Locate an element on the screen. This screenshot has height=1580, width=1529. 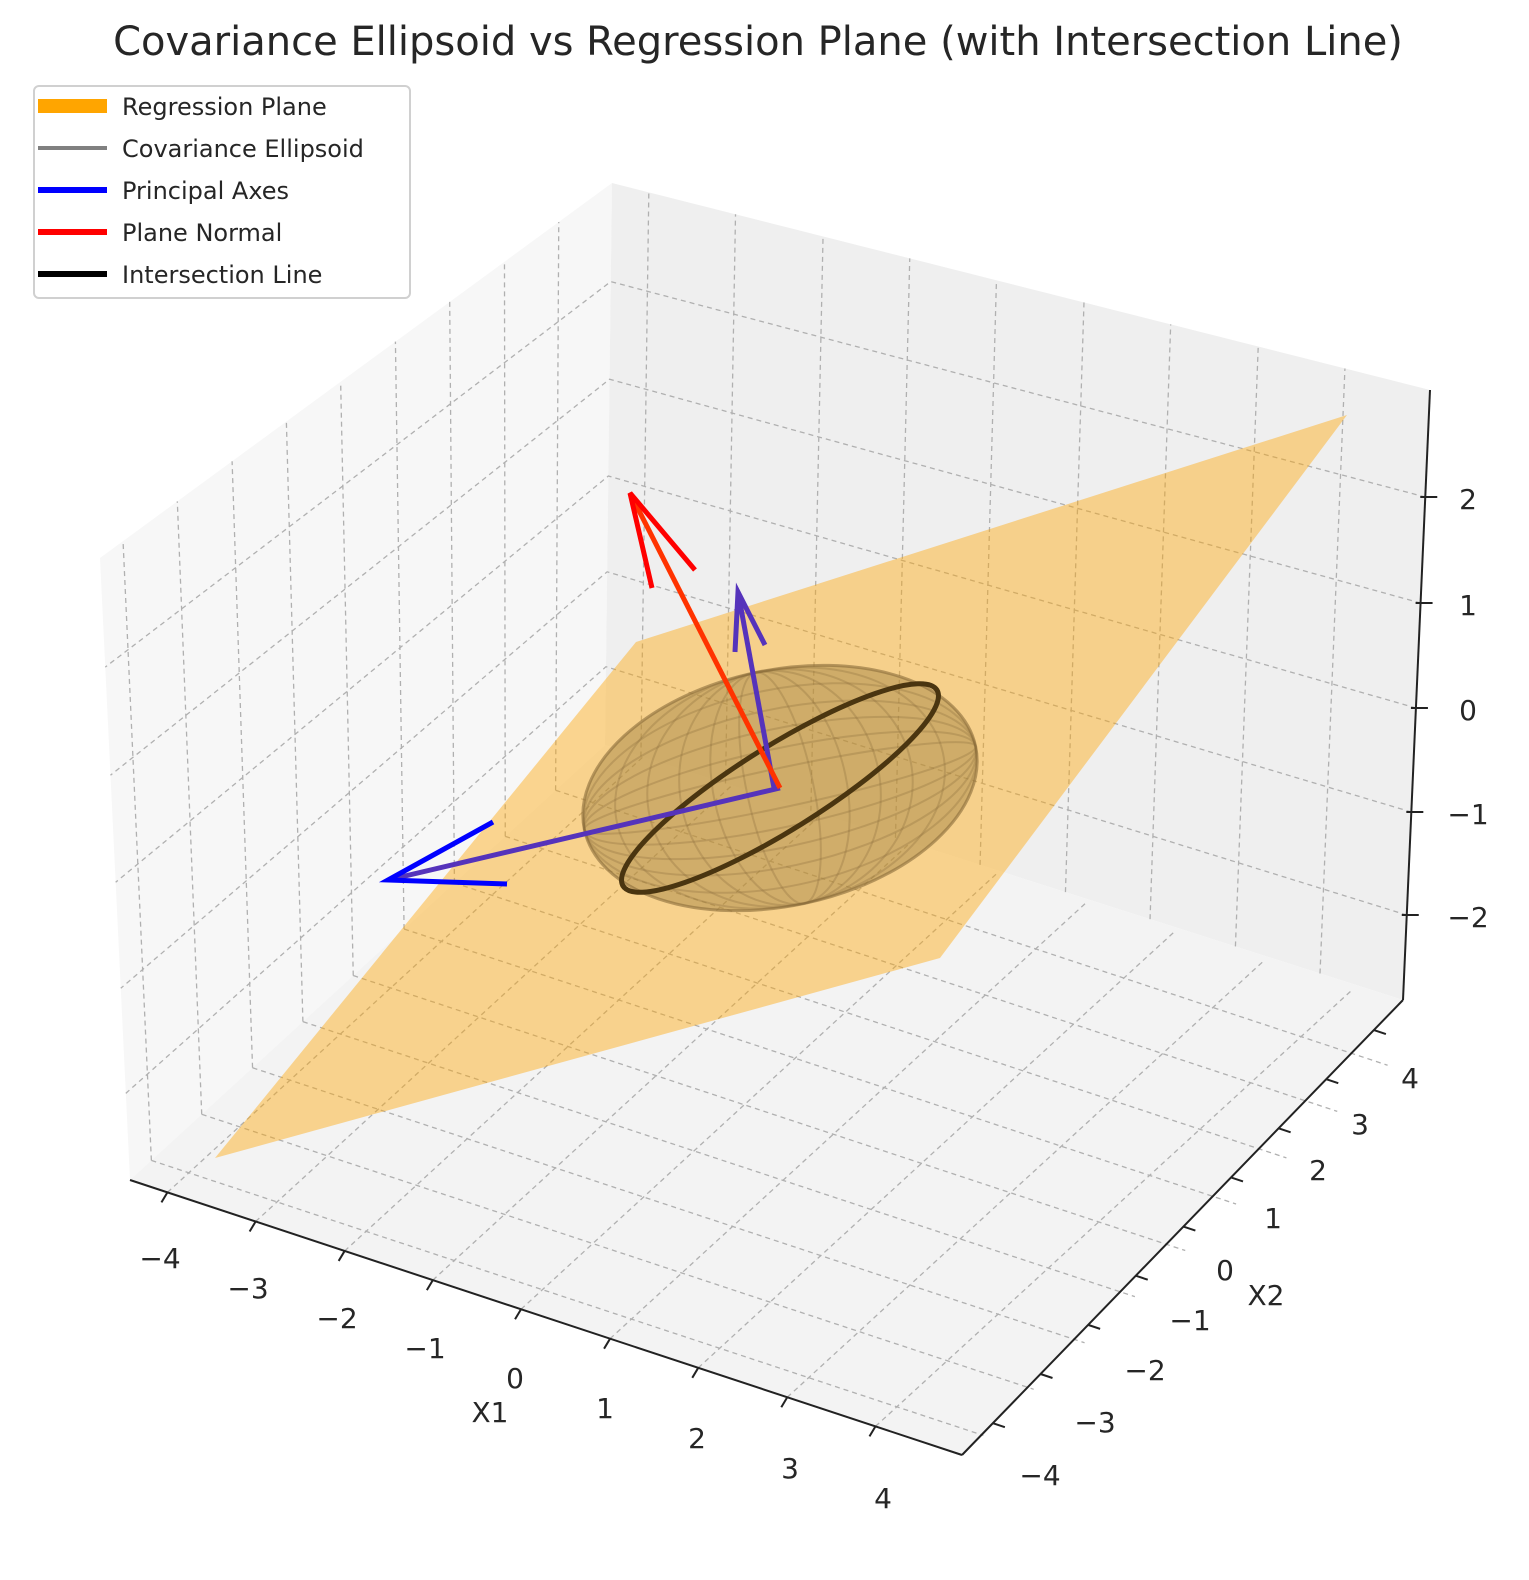
ellipsoid-wireframe is located at coordinates (780, 788).